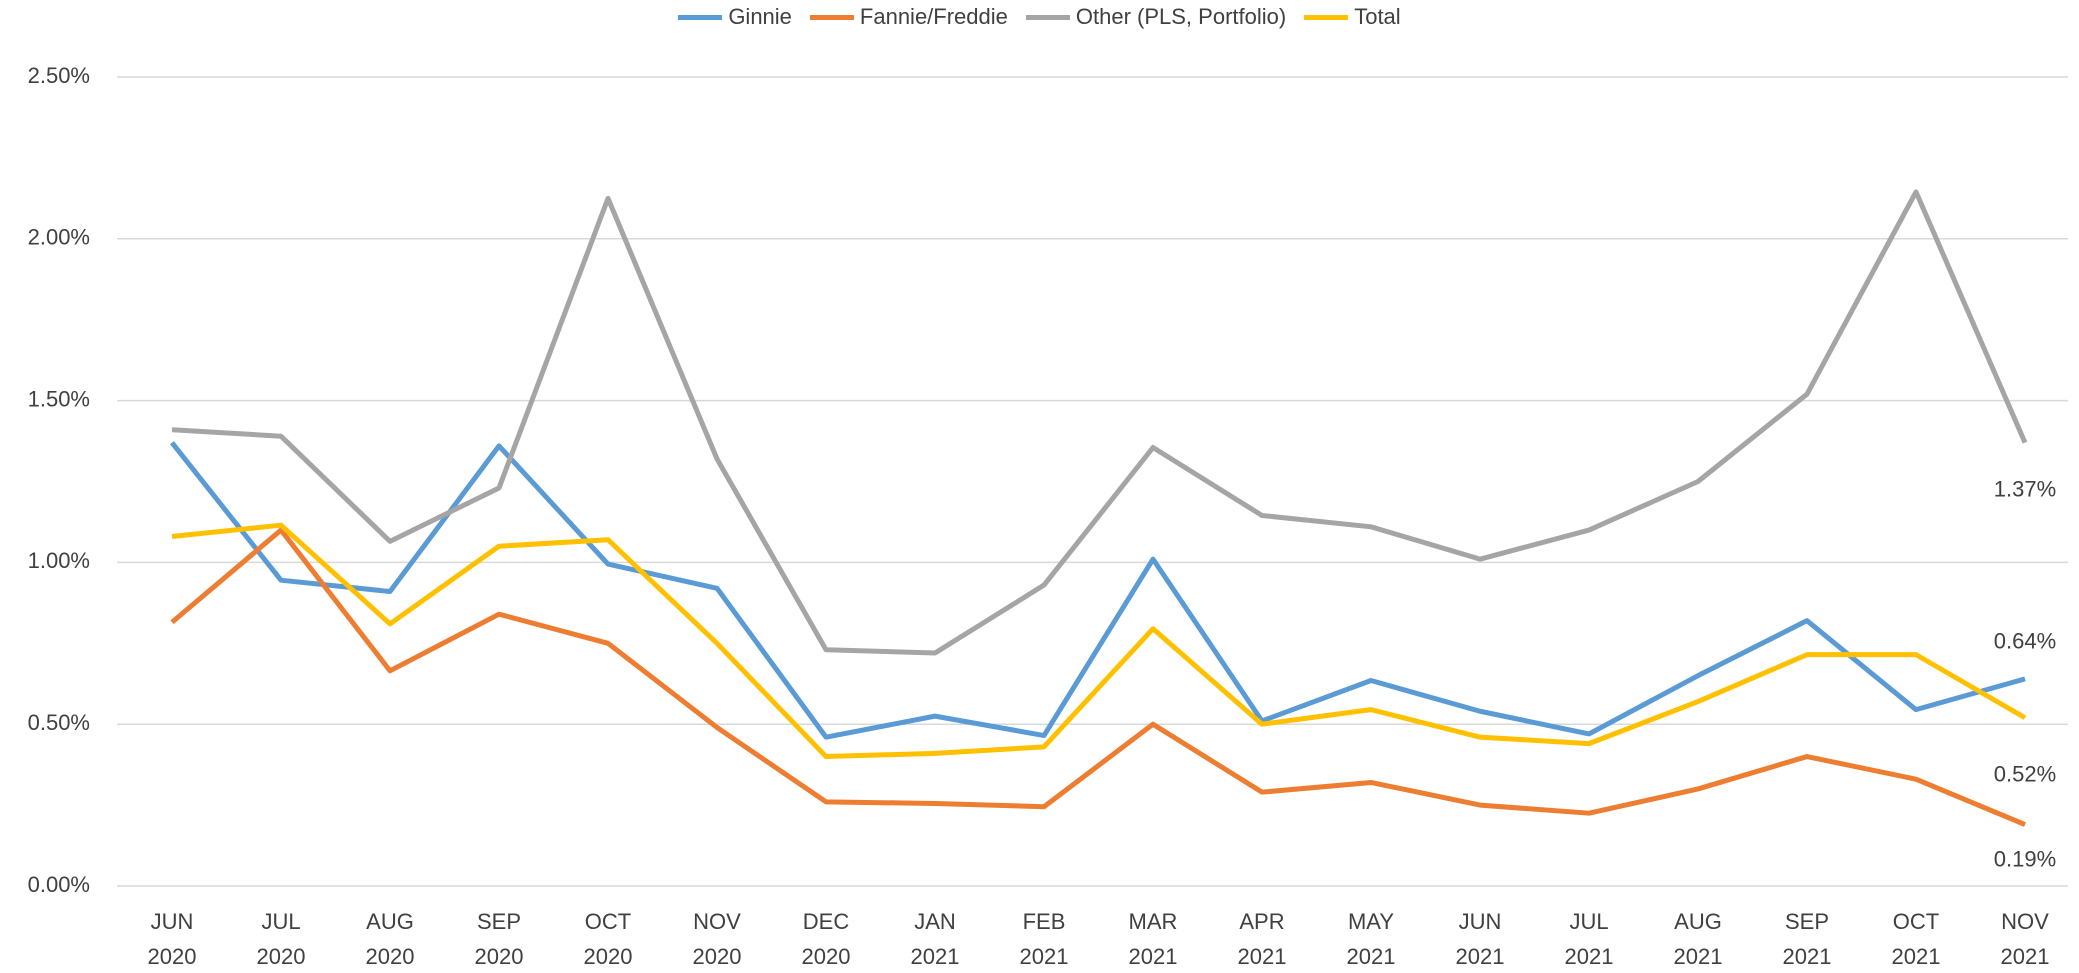  I want to click on legend-label: Total, so click(1377, 16).